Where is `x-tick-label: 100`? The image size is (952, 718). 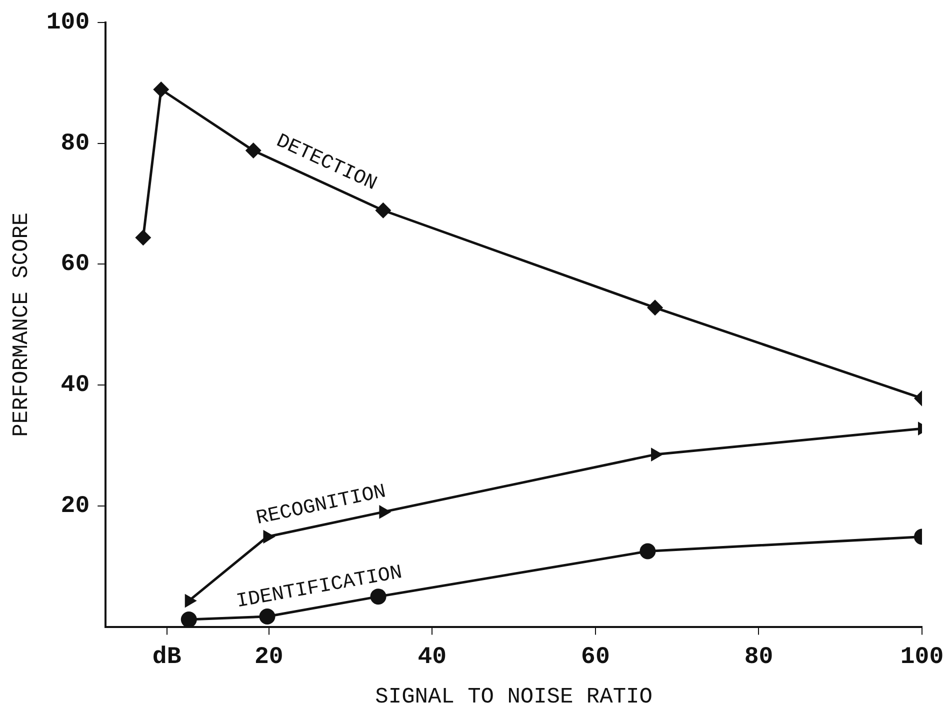 x-tick-label: 100 is located at coordinates (922, 658).